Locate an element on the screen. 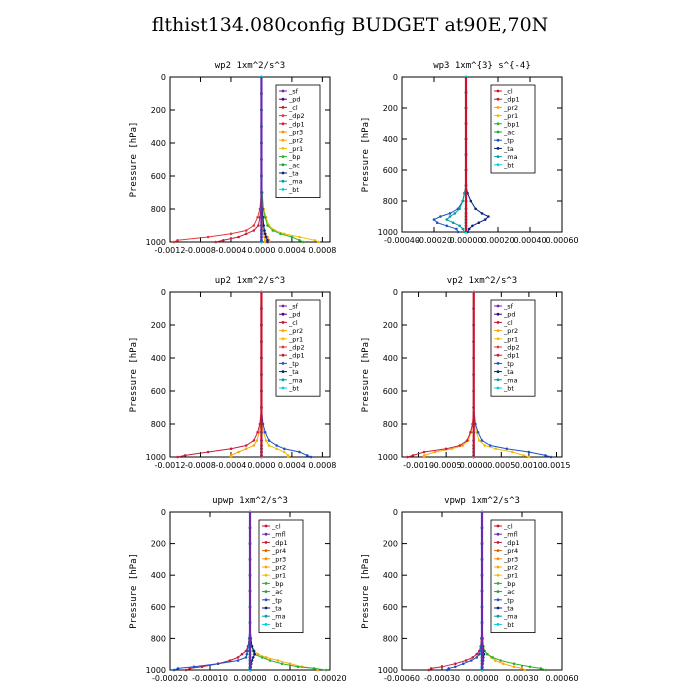  legend-entry: _pr1 is located at coordinates (510, 116).